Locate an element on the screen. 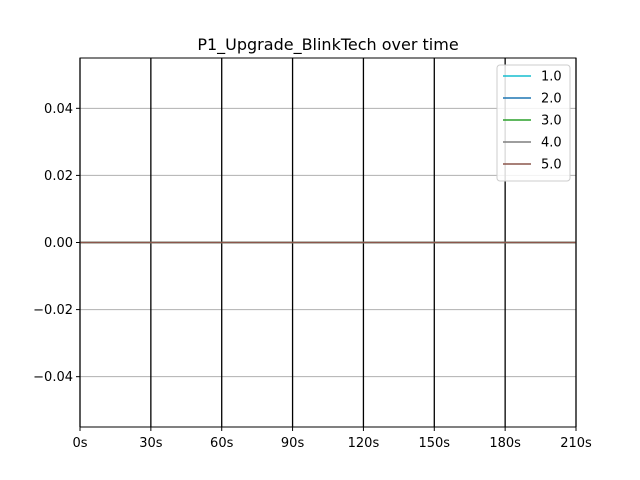 The image size is (640, 480). legend-label: 1.0 is located at coordinates (551, 77).